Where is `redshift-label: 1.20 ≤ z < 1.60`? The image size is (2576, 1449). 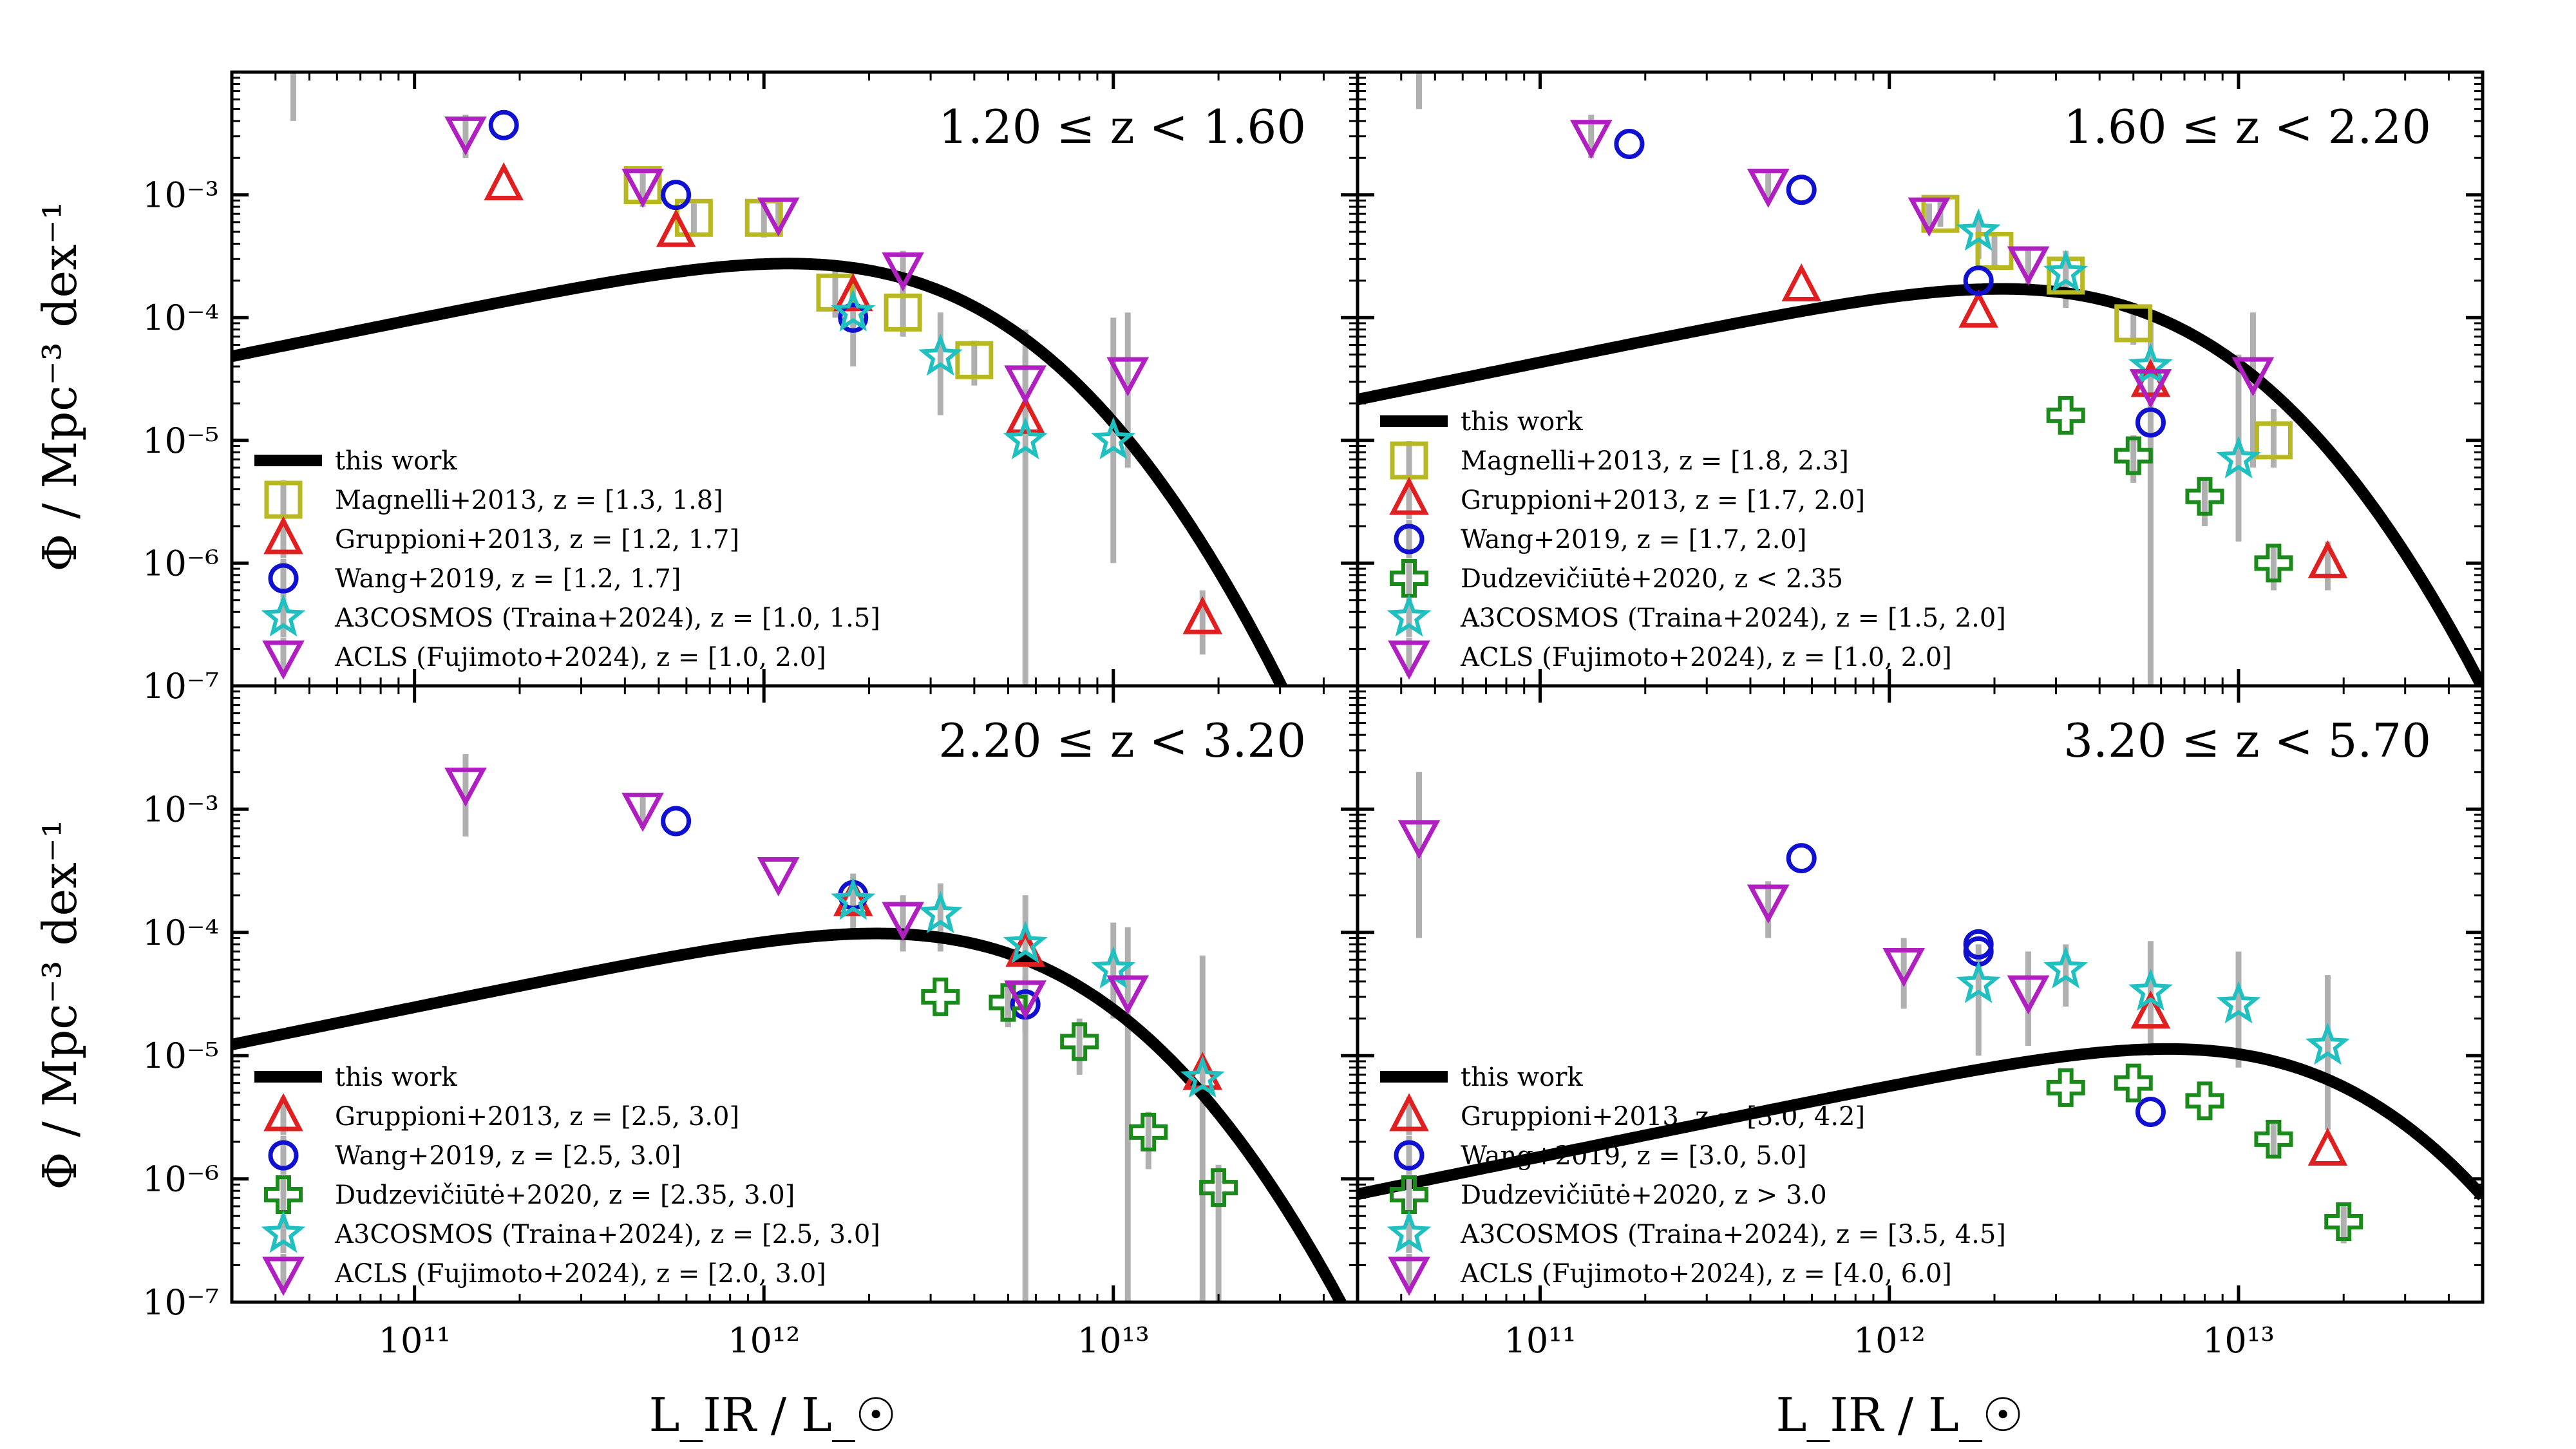 redshift-label: 1.20 ≤ z < 1.60 is located at coordinates (1122, 127).